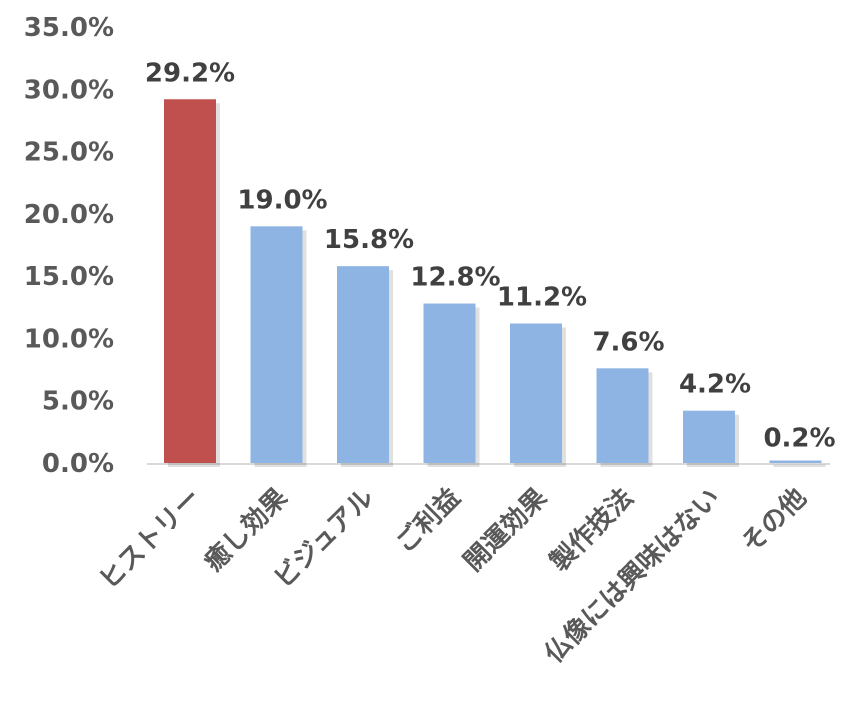 This screenshot has width=845, height=707. I want to click on y-tick-label: 5.0%, so click(78, 402).